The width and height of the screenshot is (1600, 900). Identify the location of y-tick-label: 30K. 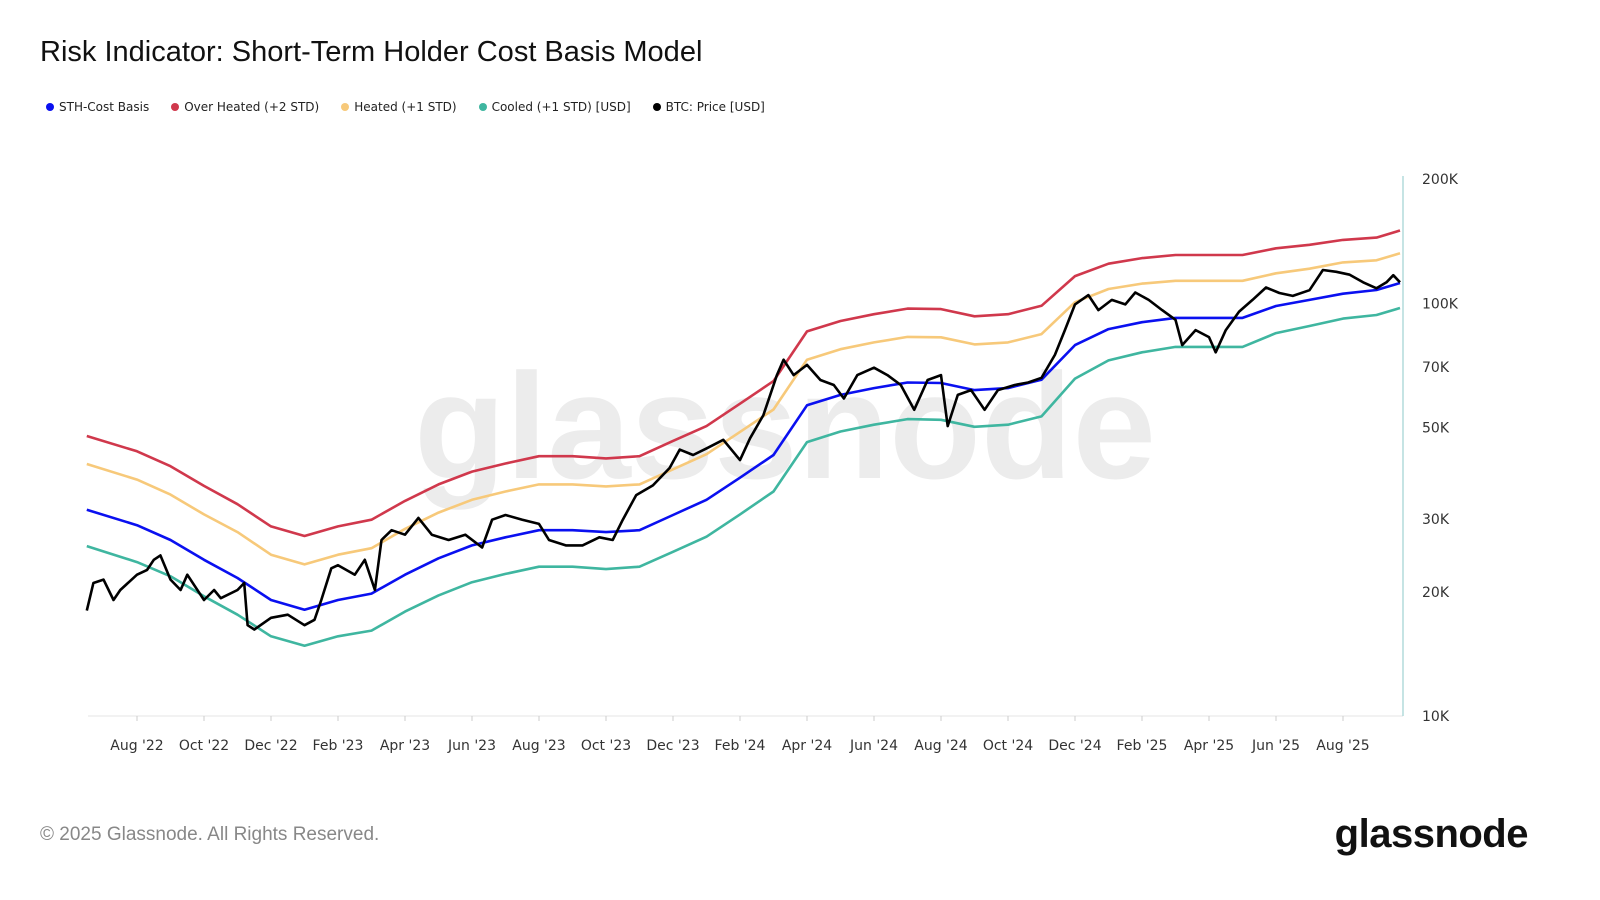
(1436, 520).